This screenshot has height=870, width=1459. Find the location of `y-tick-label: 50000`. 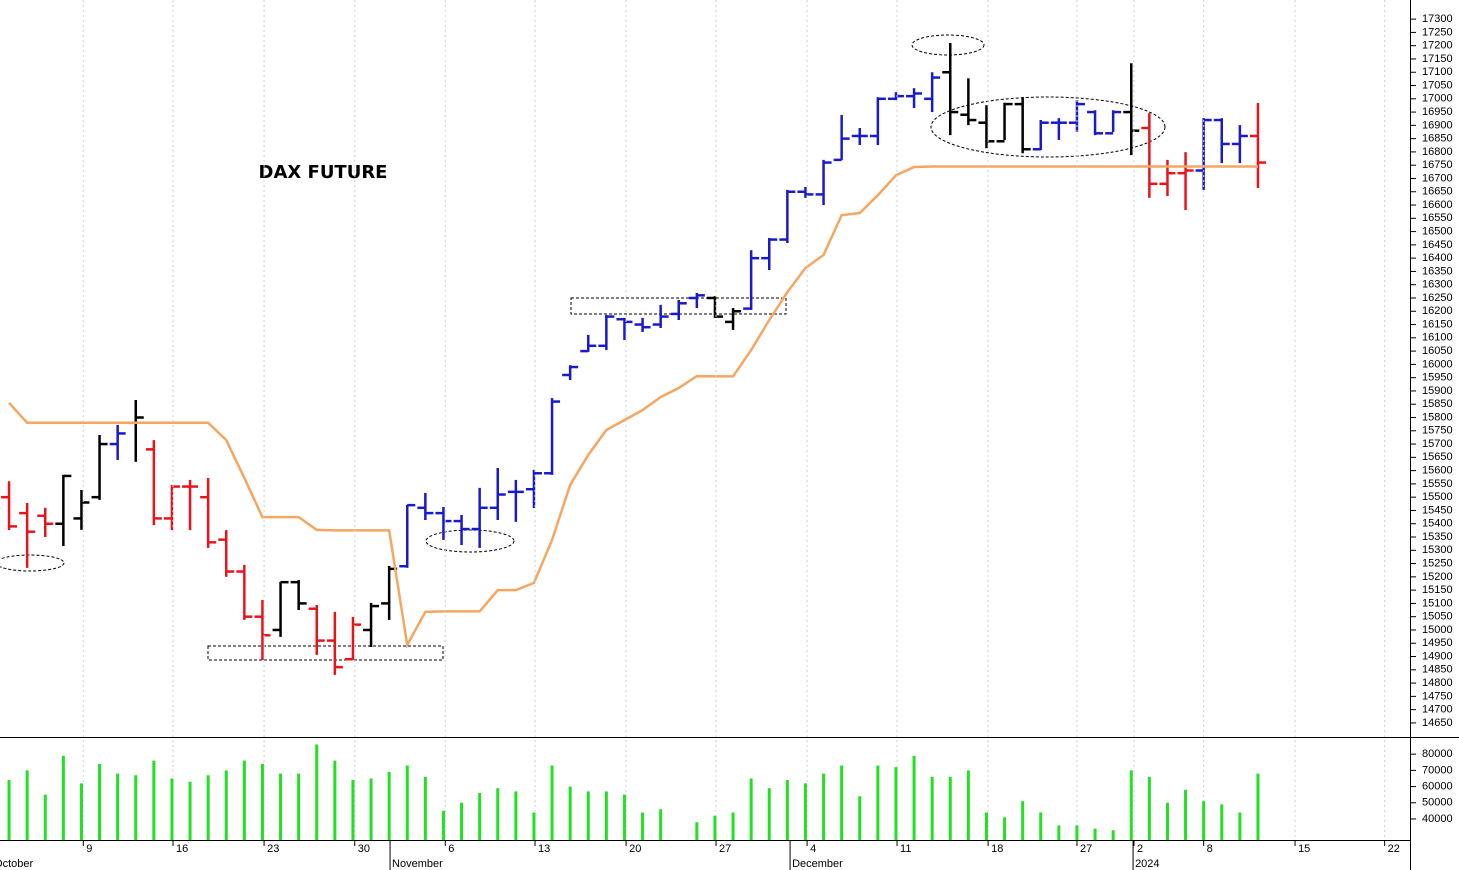

y-tick-label: 50000 is located at coordinates (1437, 803).